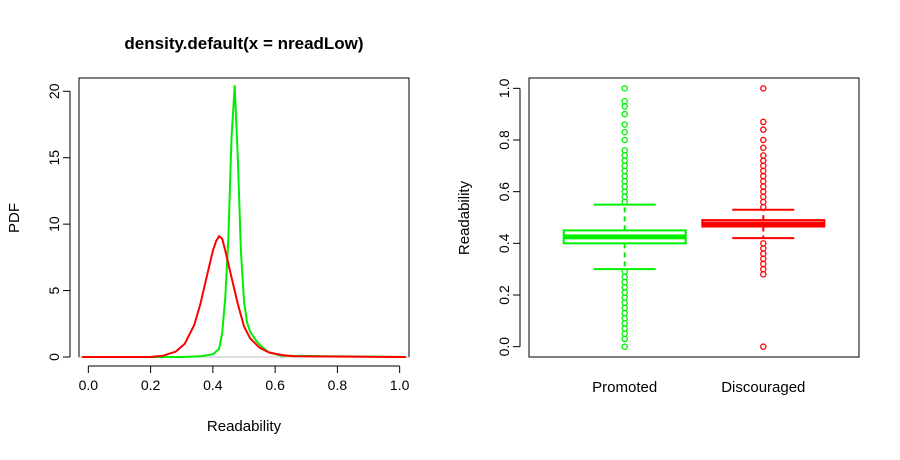  I want to click on y-tick-label: 5, so click(54, 290).